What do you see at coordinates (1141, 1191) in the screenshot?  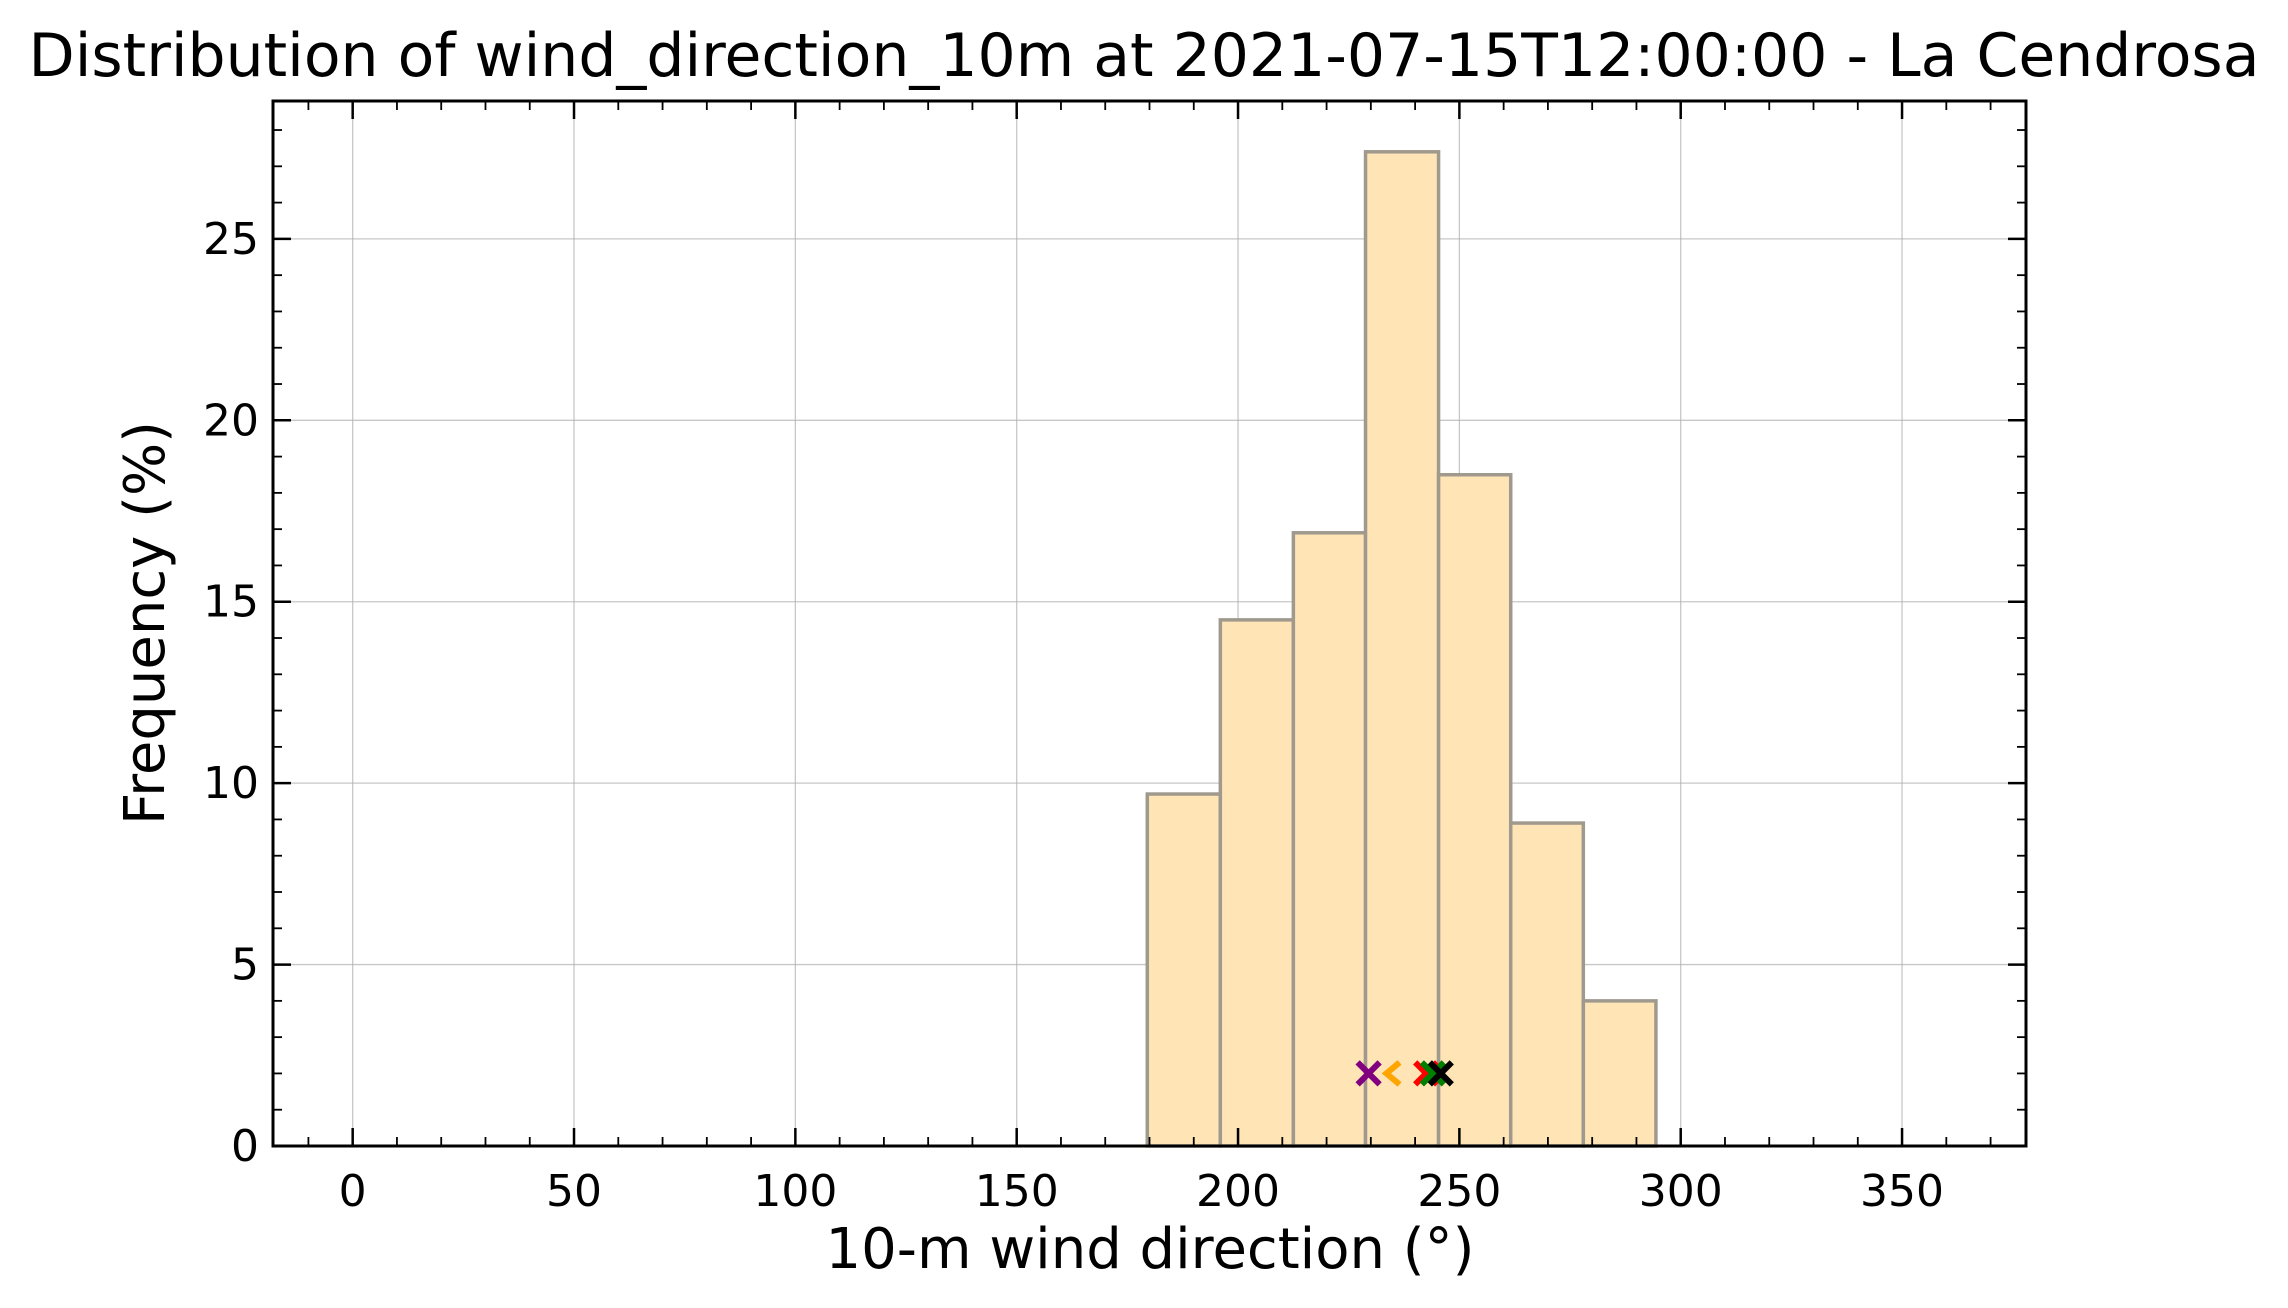 I see `x-tick-labels: 0 50 100 150 200 250 300 350` at bounding box center [1141, 1191].